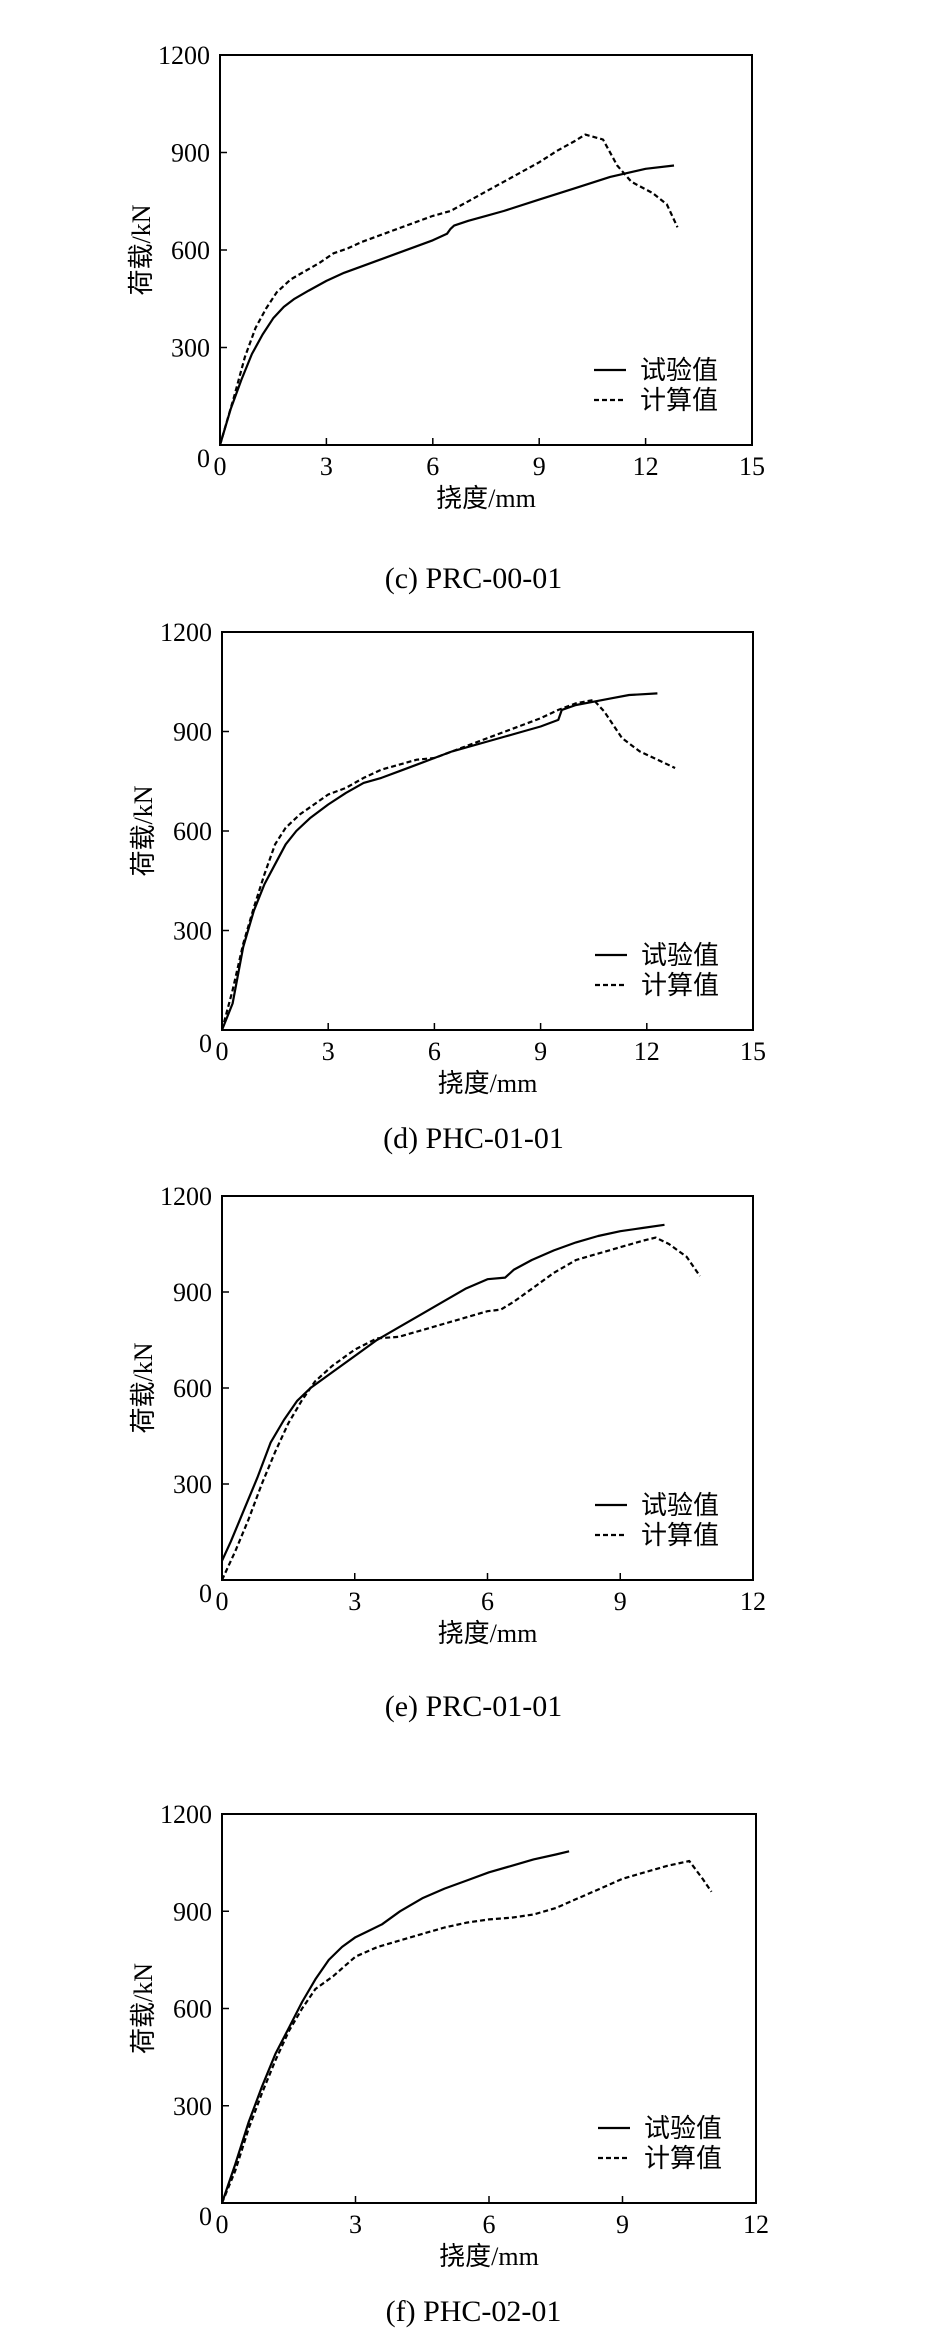 The width and height of the screenshot is (947, 2351). Describe the element at coordinates (473, 578) in the screenshot. I see `caption-c: (c) PRC-00-01` at that location.